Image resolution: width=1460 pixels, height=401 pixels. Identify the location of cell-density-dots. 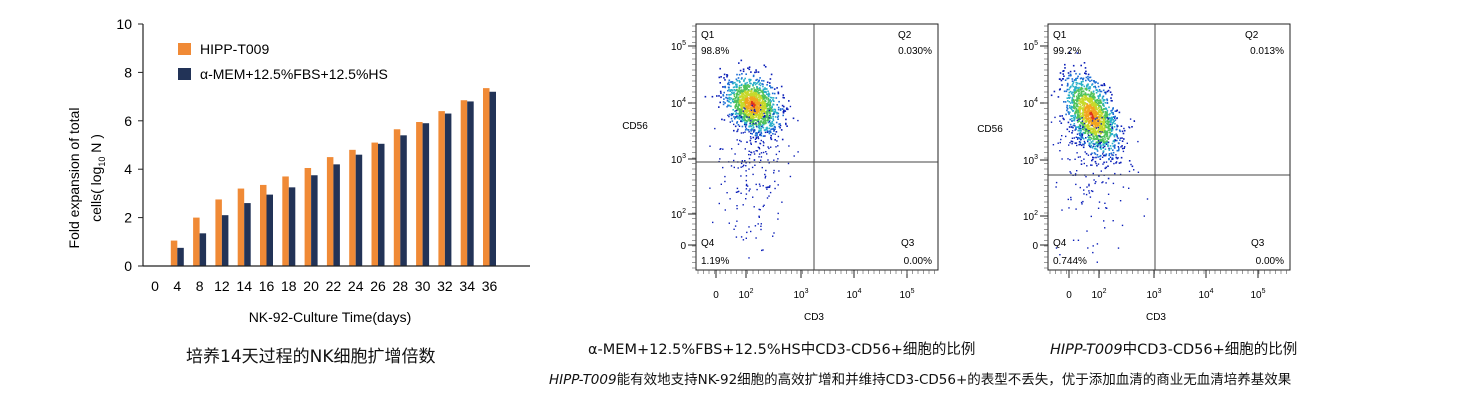
(1099, 157).